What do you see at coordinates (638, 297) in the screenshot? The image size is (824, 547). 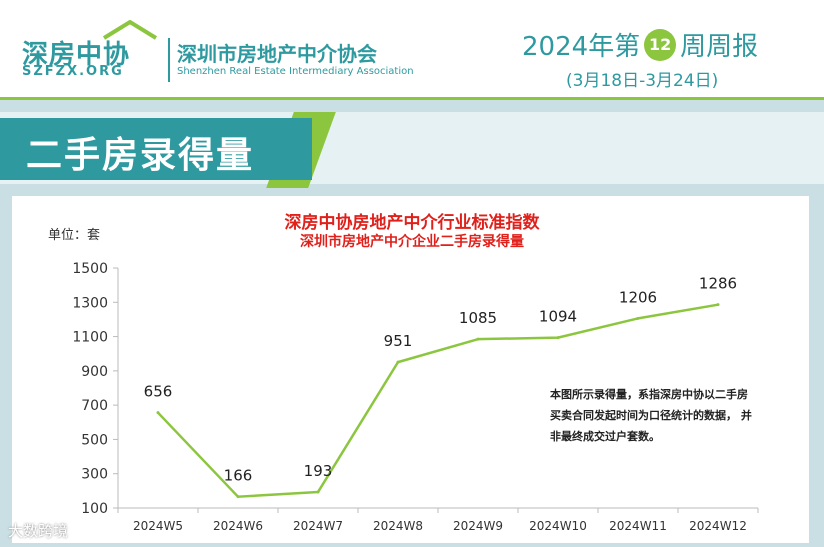 I see `data-label: 1206` at bounding box center [638, 297].